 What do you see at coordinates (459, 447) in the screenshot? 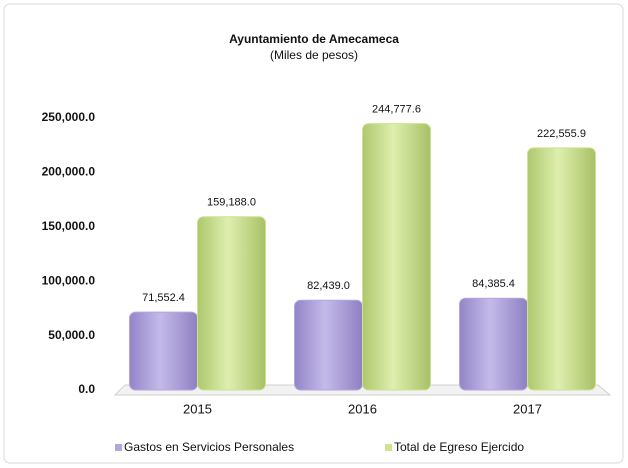
I see `legend-label: Total de Egreso Ejercido` at bounding box center [459, 447].